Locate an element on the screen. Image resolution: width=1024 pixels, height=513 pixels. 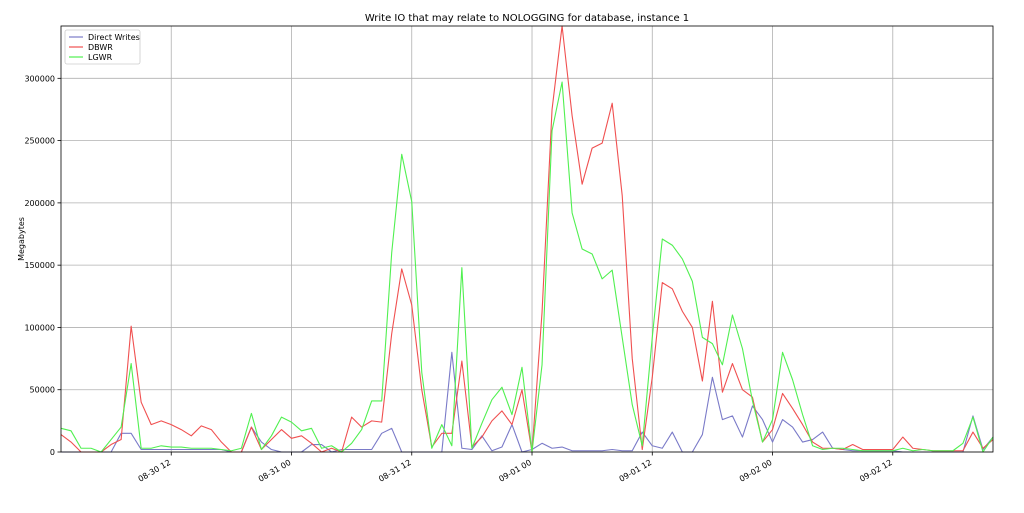
x-tick-label: 09-01 12 is located at coordinates (636, 471).